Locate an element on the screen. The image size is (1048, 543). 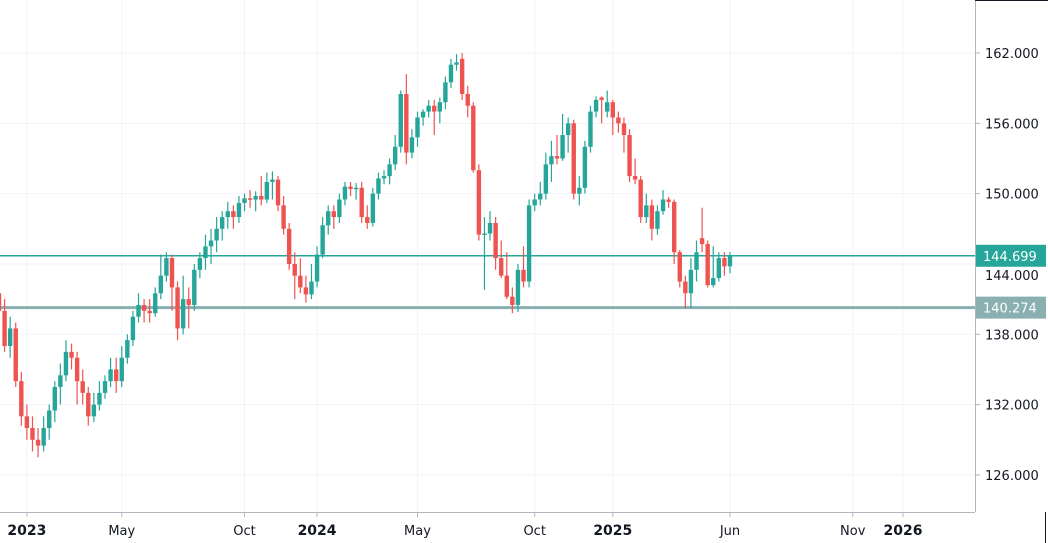
time-tick-label: 2024 is located at coordinates (317, 531).